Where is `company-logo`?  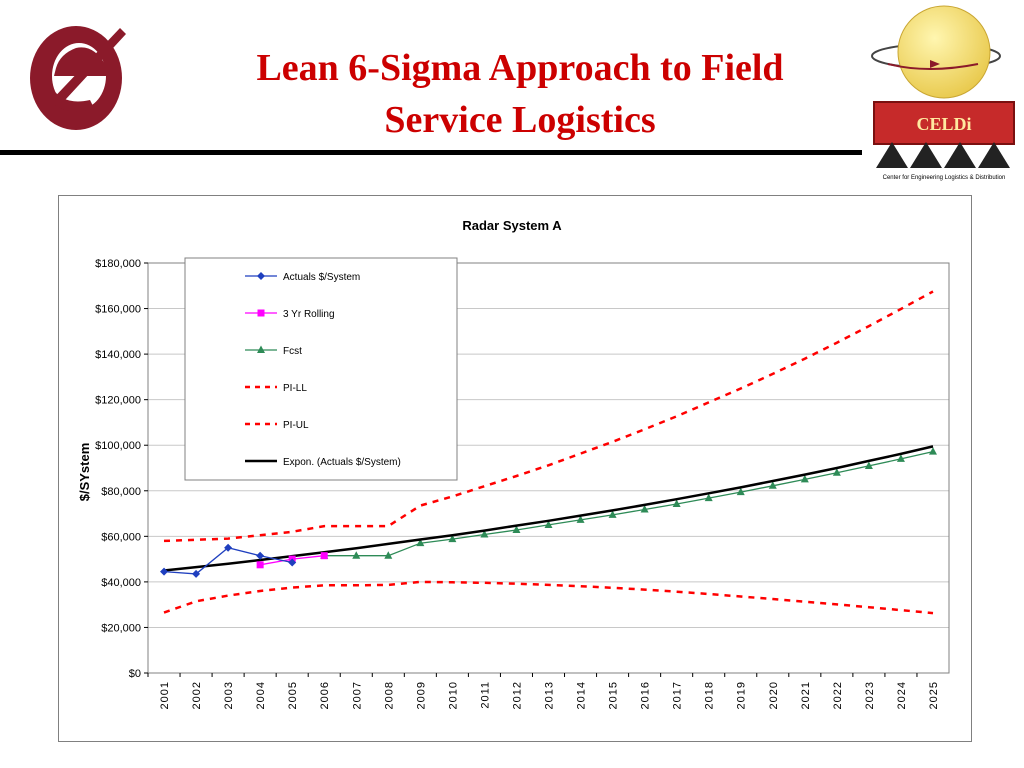
company-logo is located at coordinates (78, 78).